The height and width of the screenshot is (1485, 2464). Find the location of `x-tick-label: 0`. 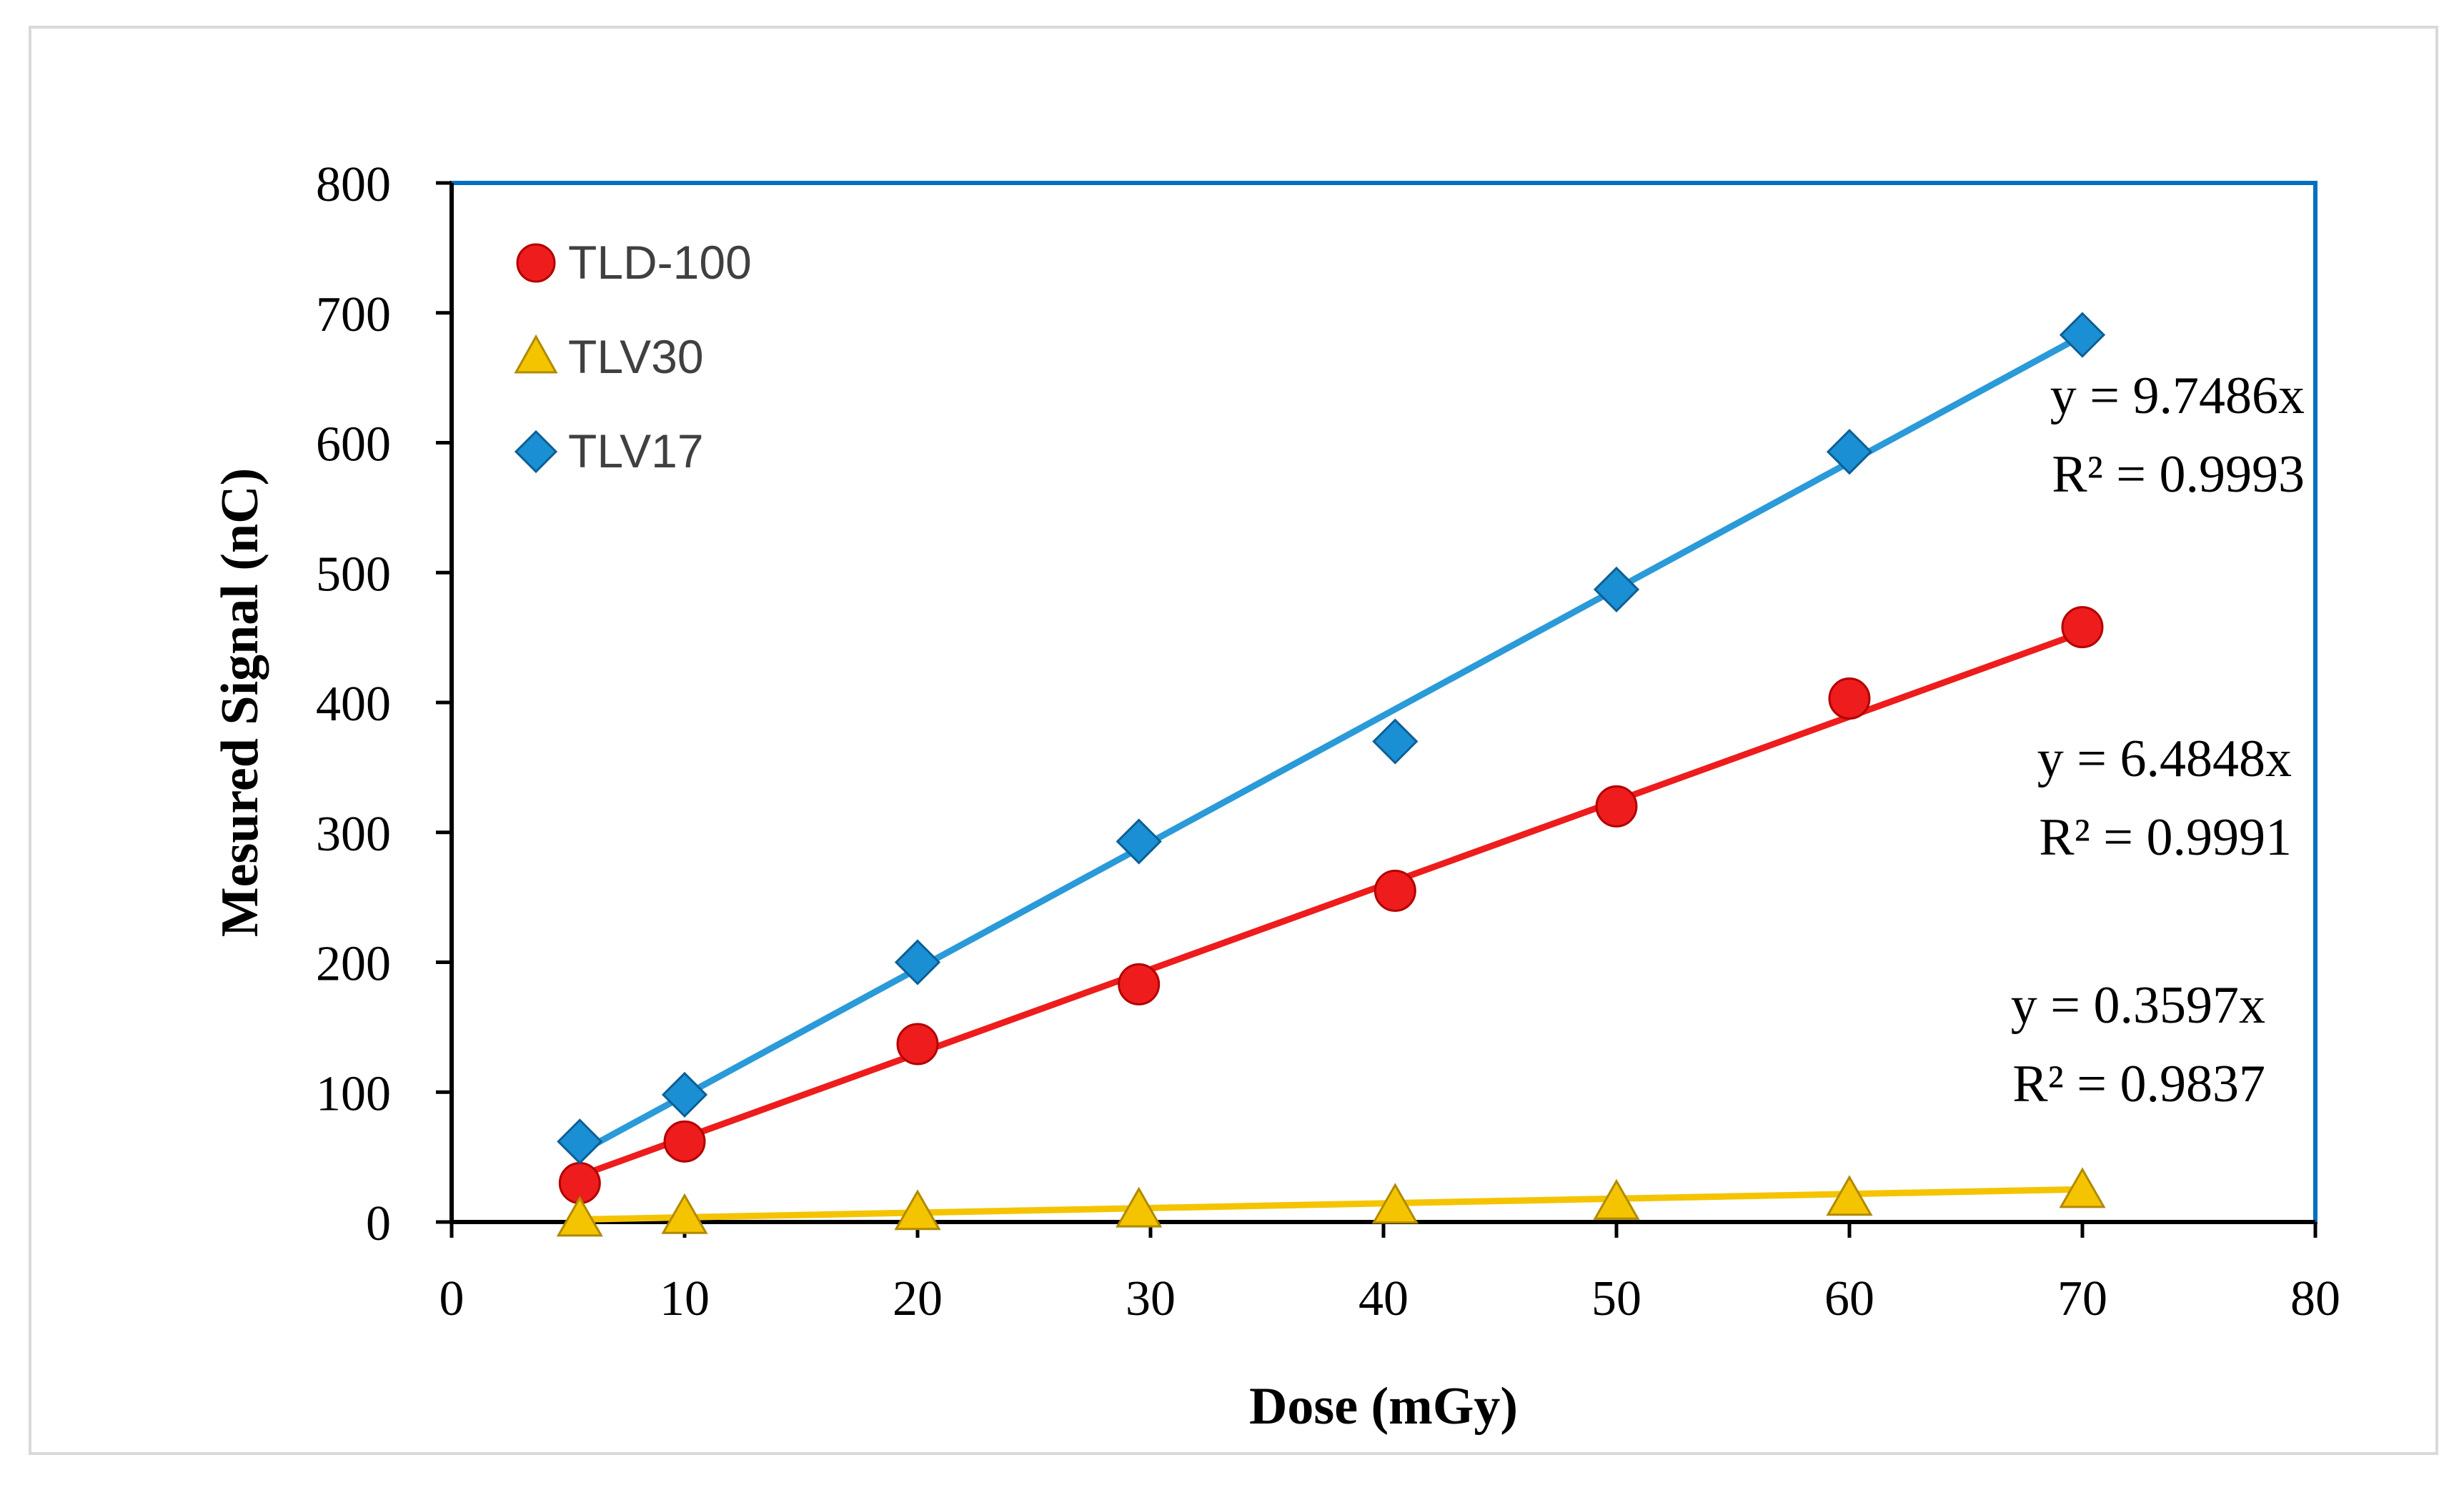

x-tick-label: 0 is located at coordinates (452, 1298).